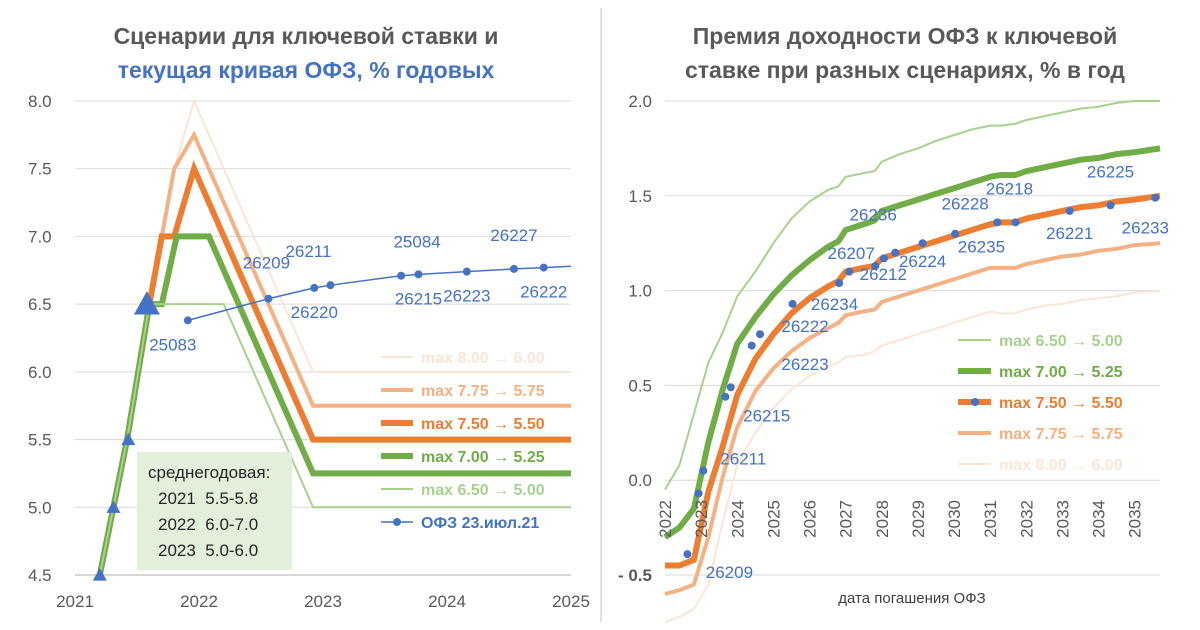  Describe the element at coordinates (1061, 372) in the screenshot. I see `right-legend-label: max 7.00 → 5.25` at that location.